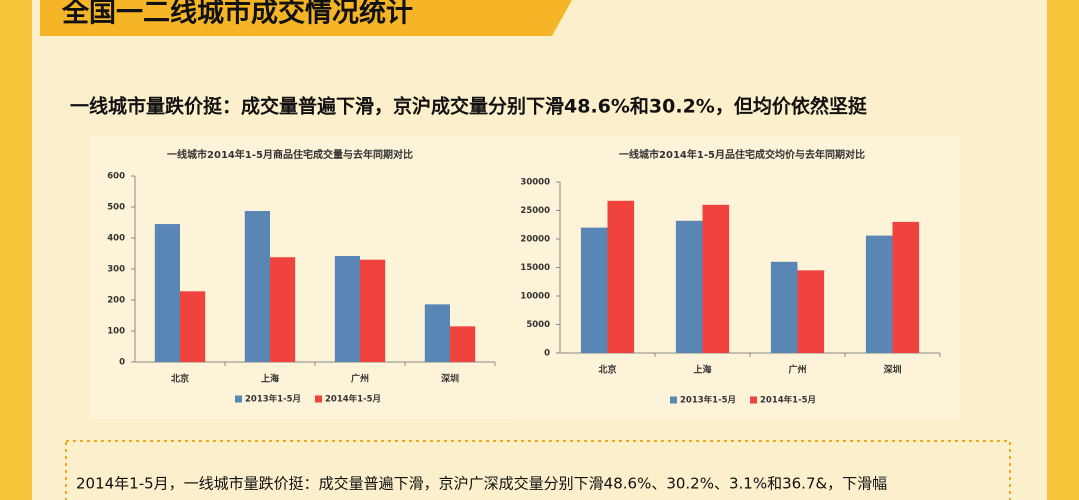 The image size is (1079, 500). I want to click on y-tick-label: 400, so click(116, 239).